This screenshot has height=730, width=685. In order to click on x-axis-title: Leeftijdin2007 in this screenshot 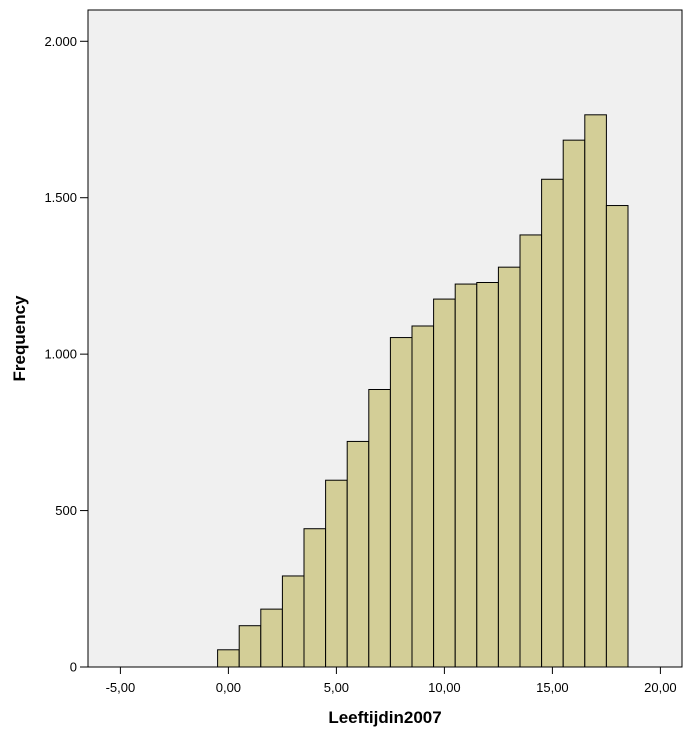, I will do `click(384, 717)`.